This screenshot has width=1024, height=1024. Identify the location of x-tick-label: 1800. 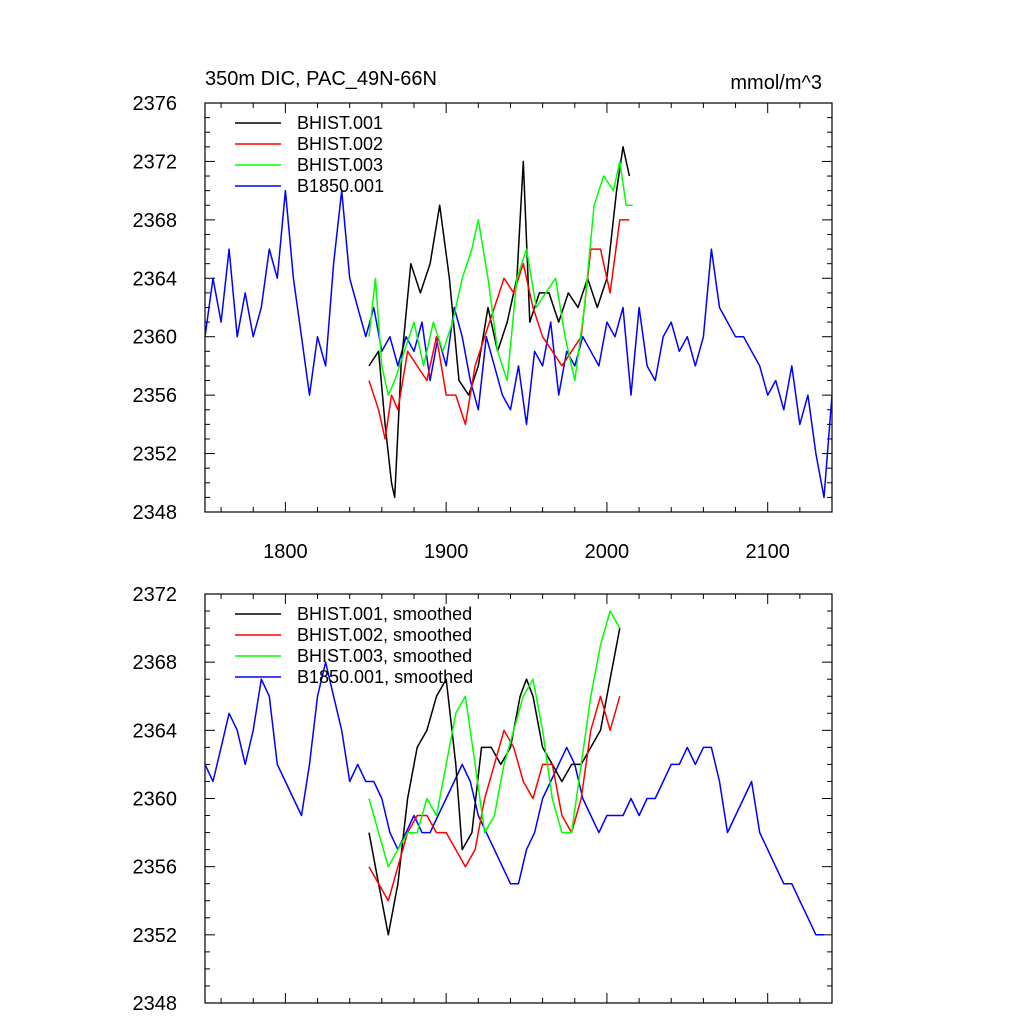
(285, 552).